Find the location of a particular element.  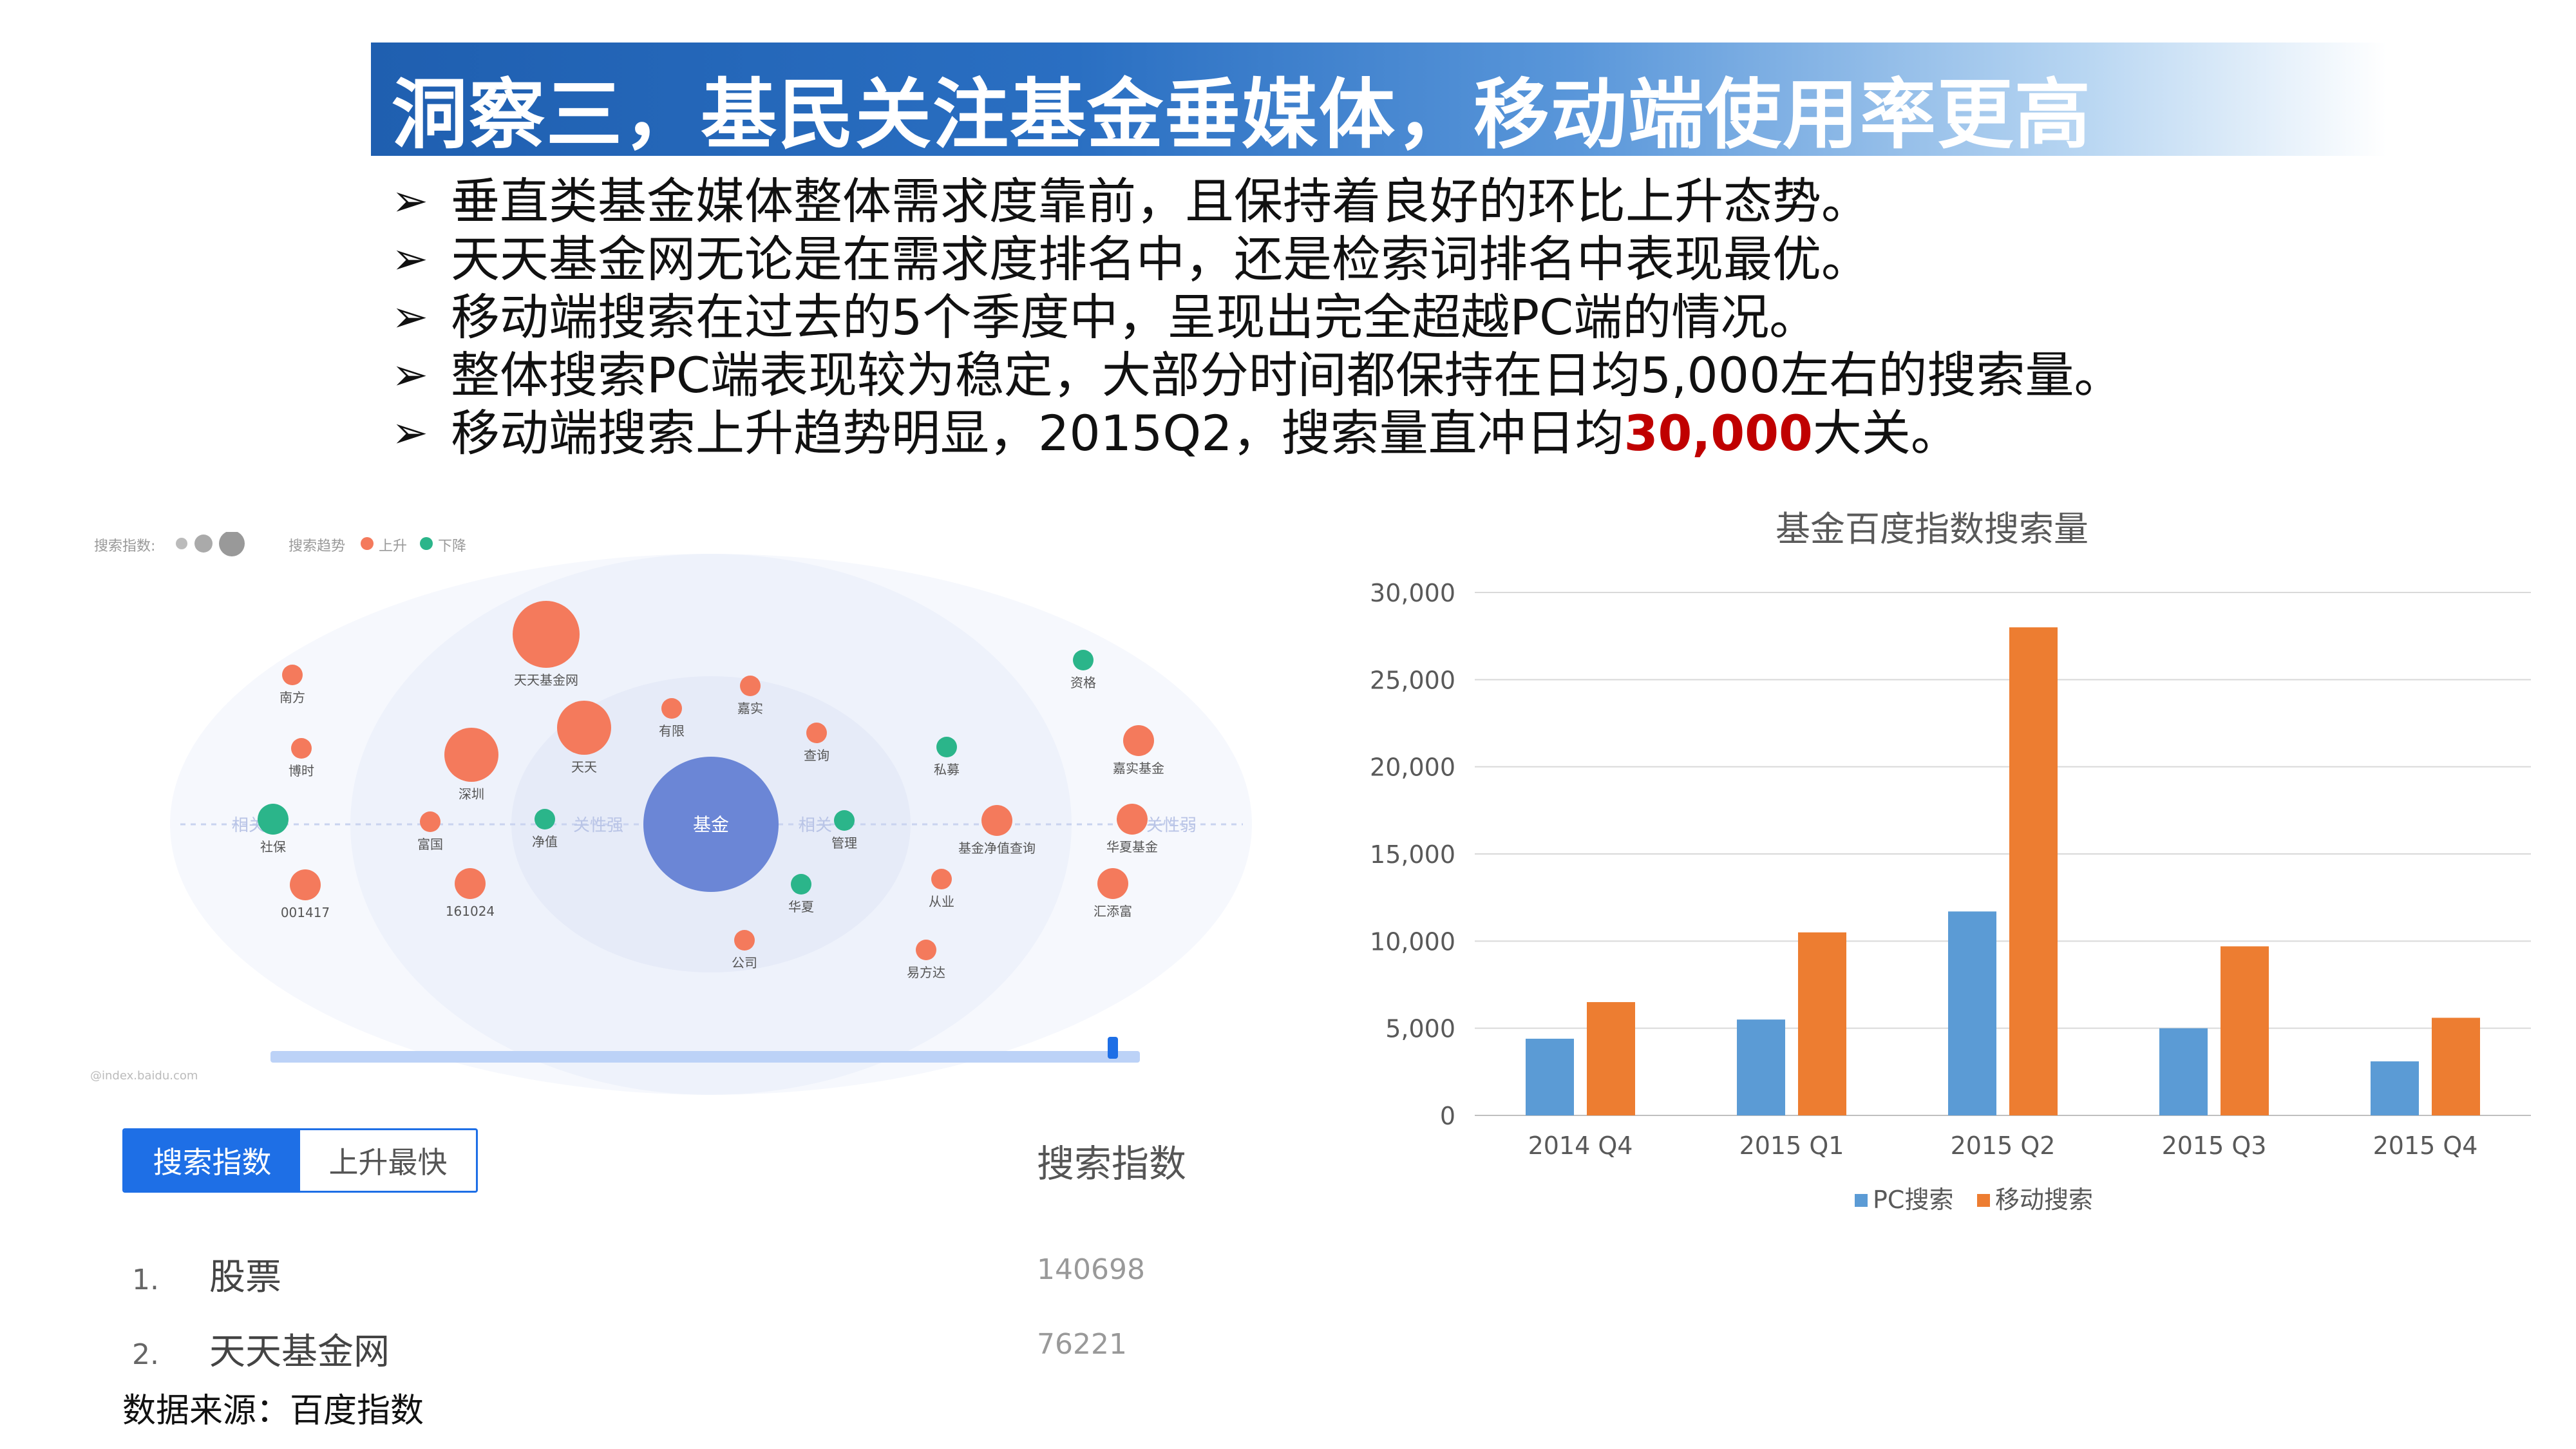

graph-center-label: 基金 is located at coordinates (711, 824).